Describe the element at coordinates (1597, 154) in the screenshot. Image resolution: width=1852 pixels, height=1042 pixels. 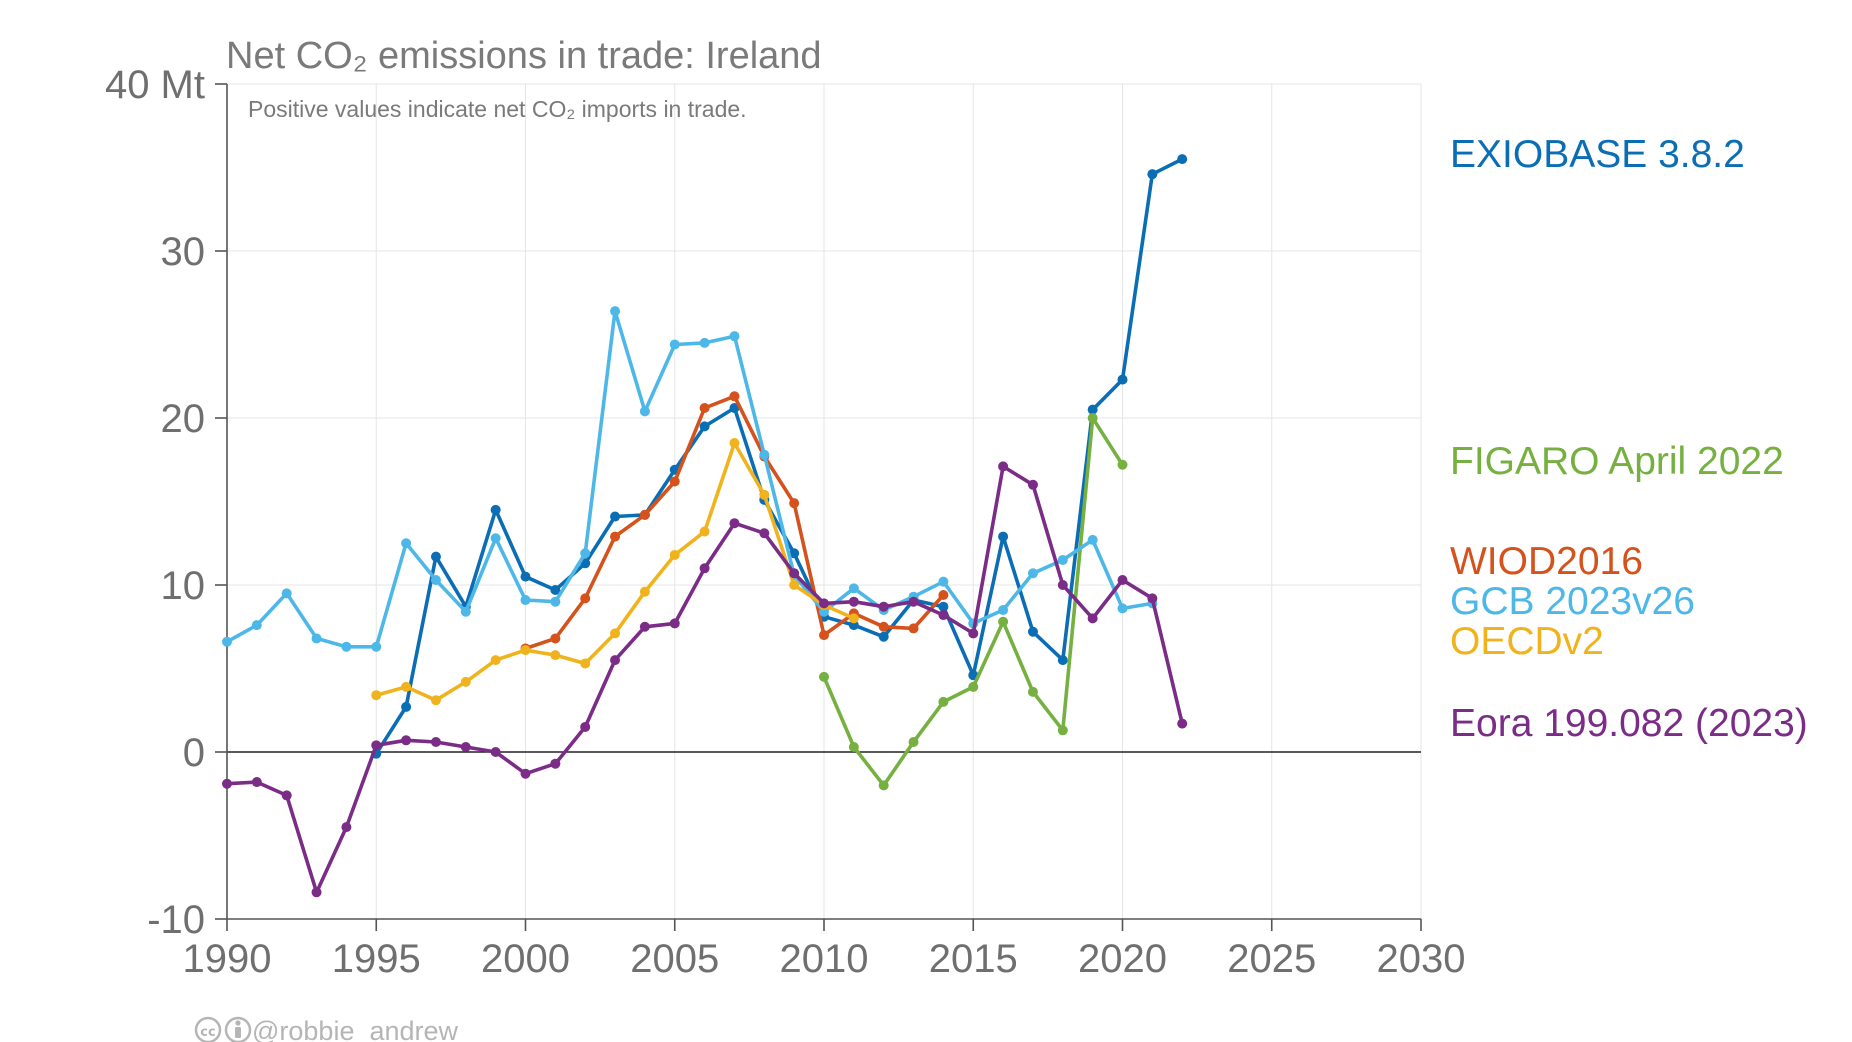
I see `legend-item: EXIOBASE 3.8.2` at that location.